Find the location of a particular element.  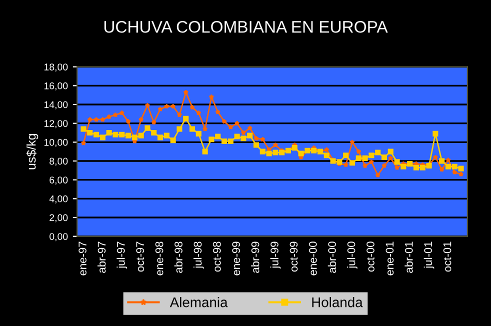

x-tick-label: abr-01 is located at coordinates (408, 257).